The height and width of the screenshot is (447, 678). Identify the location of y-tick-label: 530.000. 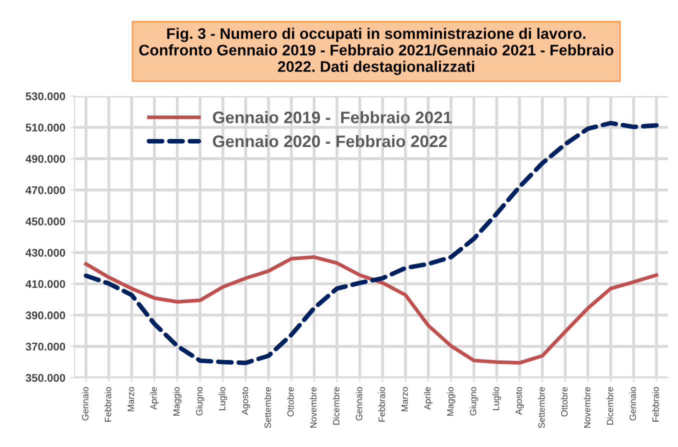
(46, 96).